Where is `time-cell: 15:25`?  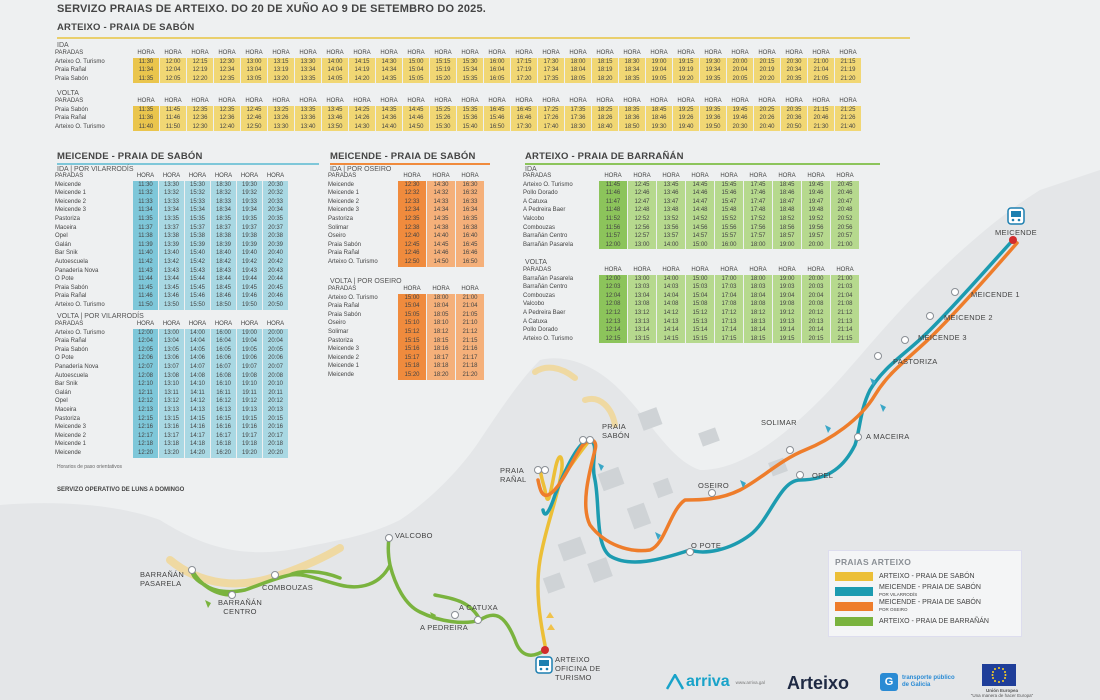
time-cell: 15:25 is located at coordinates (443, 110).